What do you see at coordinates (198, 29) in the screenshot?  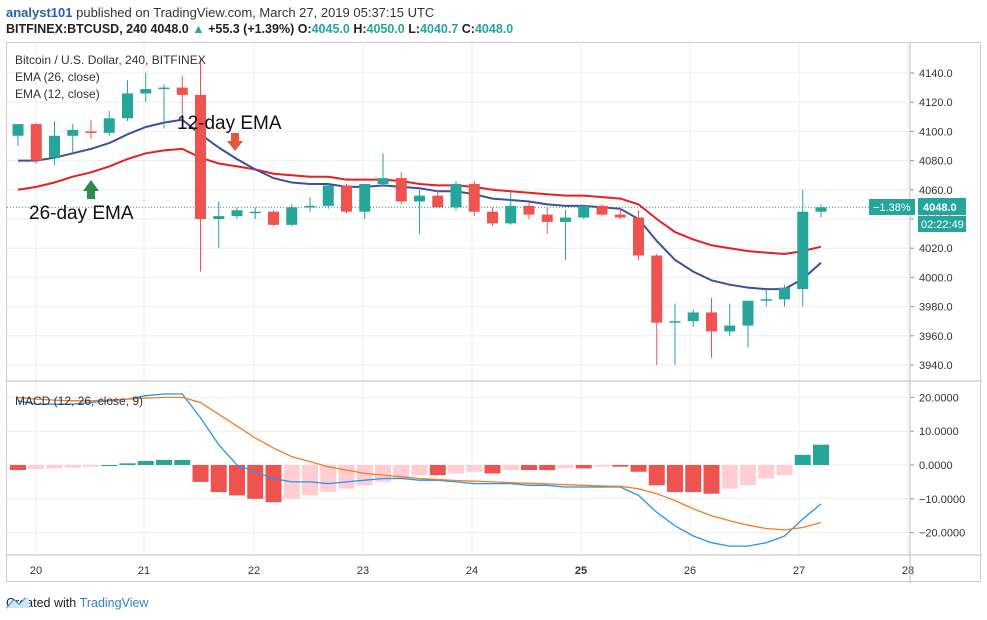 I see `up-arrow-icon: ▲` at bounding box center [198, 29].